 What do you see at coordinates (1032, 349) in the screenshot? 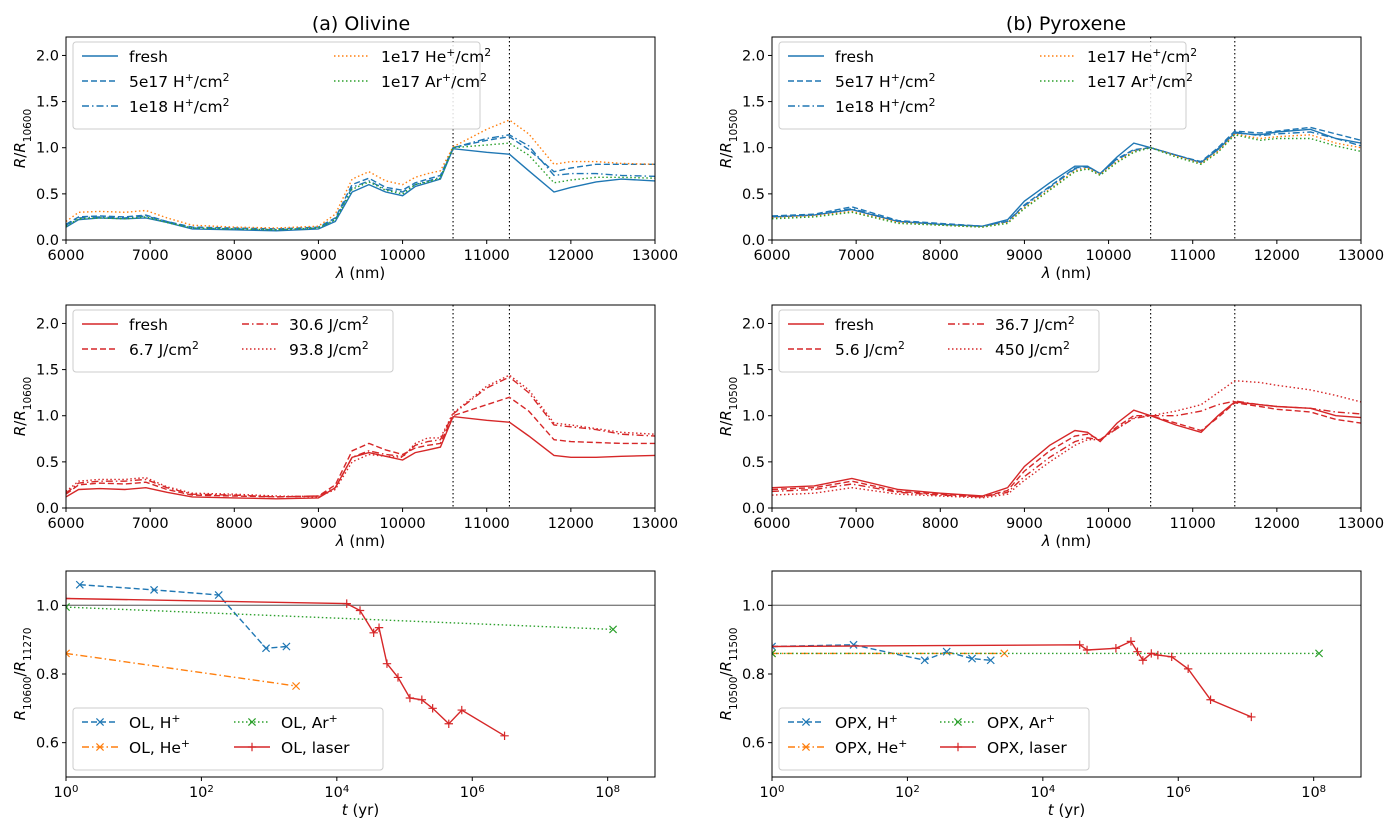
I see `legend-label: 450 J/cm2` at bounding box center [1032, 349].